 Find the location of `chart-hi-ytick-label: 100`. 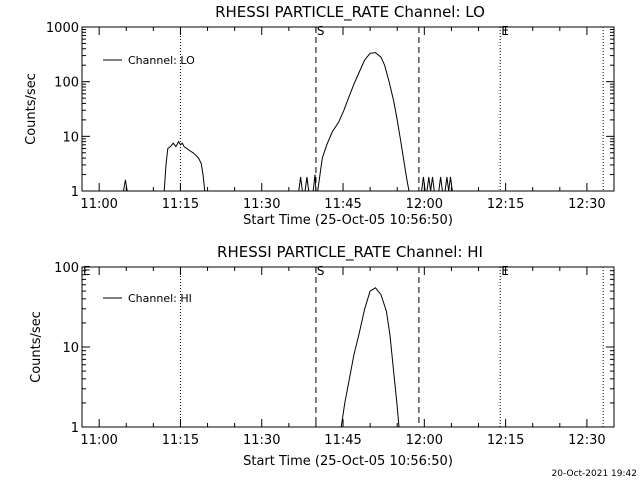

chart-hi-ytick-label: 100 is located at coordinates (66, 268).